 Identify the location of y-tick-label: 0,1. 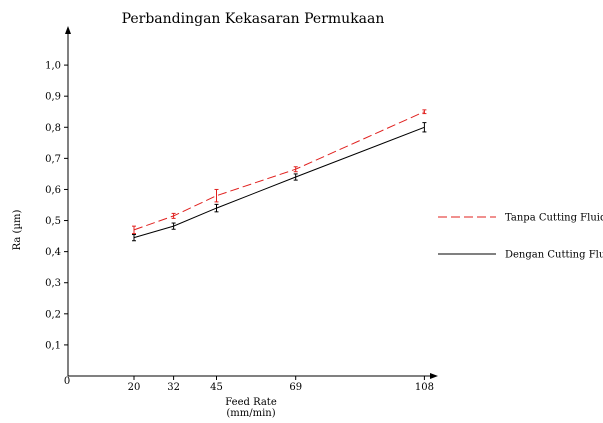
(53, 345).